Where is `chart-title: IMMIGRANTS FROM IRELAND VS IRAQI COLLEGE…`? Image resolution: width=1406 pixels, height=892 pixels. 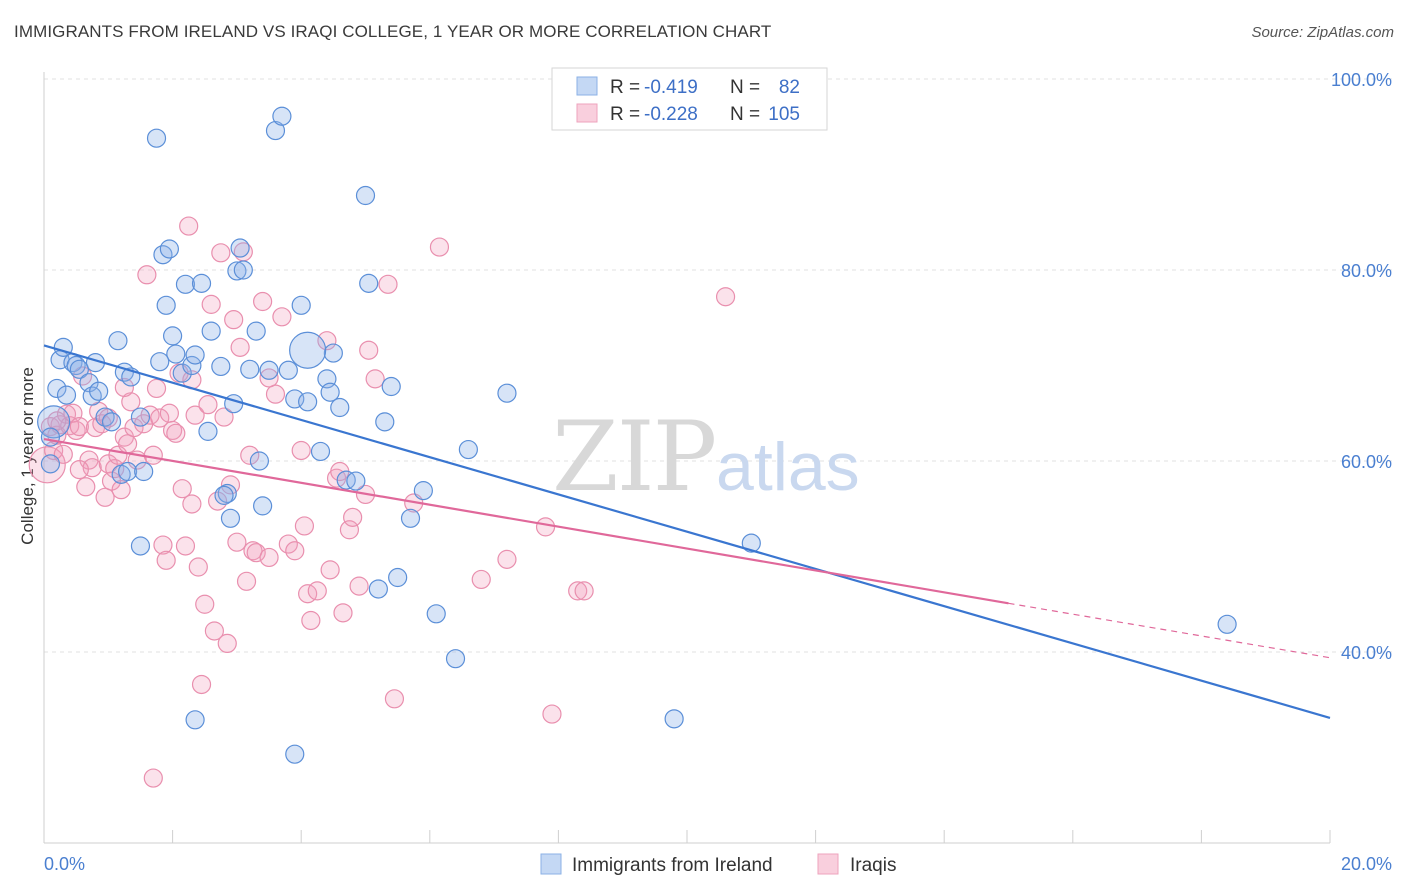
chart-title: IMMIGRANTS FROM IRELAND VS IRAQI COLLEGE… is located at coordinates (393, 31).